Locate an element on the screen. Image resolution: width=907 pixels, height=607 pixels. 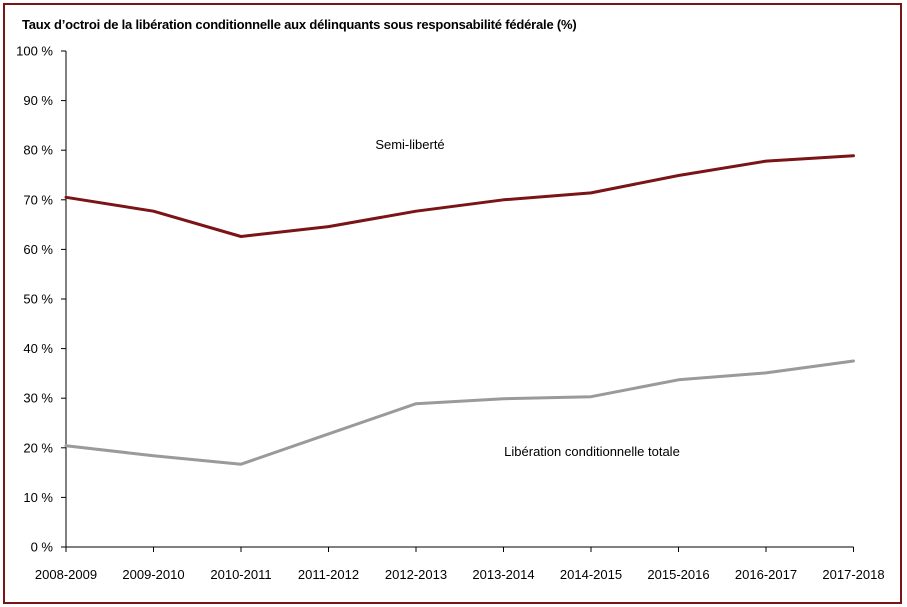
x-tick-label: 2013-2014 is located at coordinates (503, 574).